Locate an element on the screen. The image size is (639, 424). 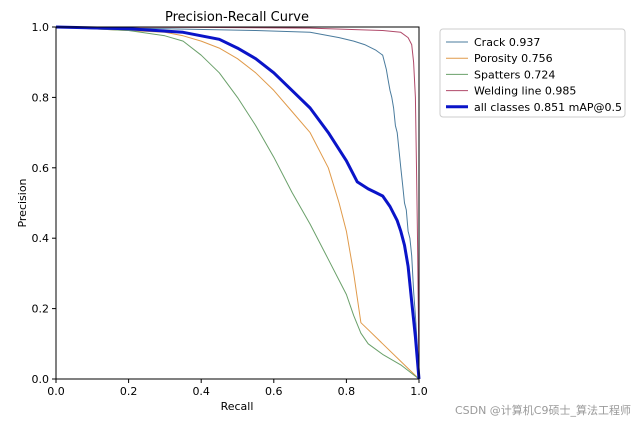
x-tick-label: 0.4 is located at coordinates (201, 391).